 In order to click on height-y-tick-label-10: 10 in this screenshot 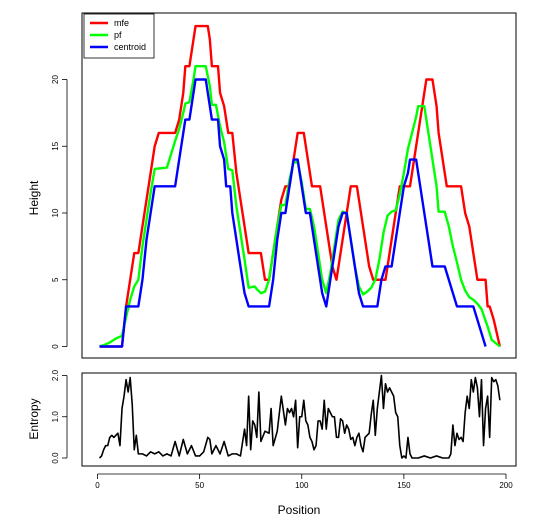, I will do `click(55, 212)`.